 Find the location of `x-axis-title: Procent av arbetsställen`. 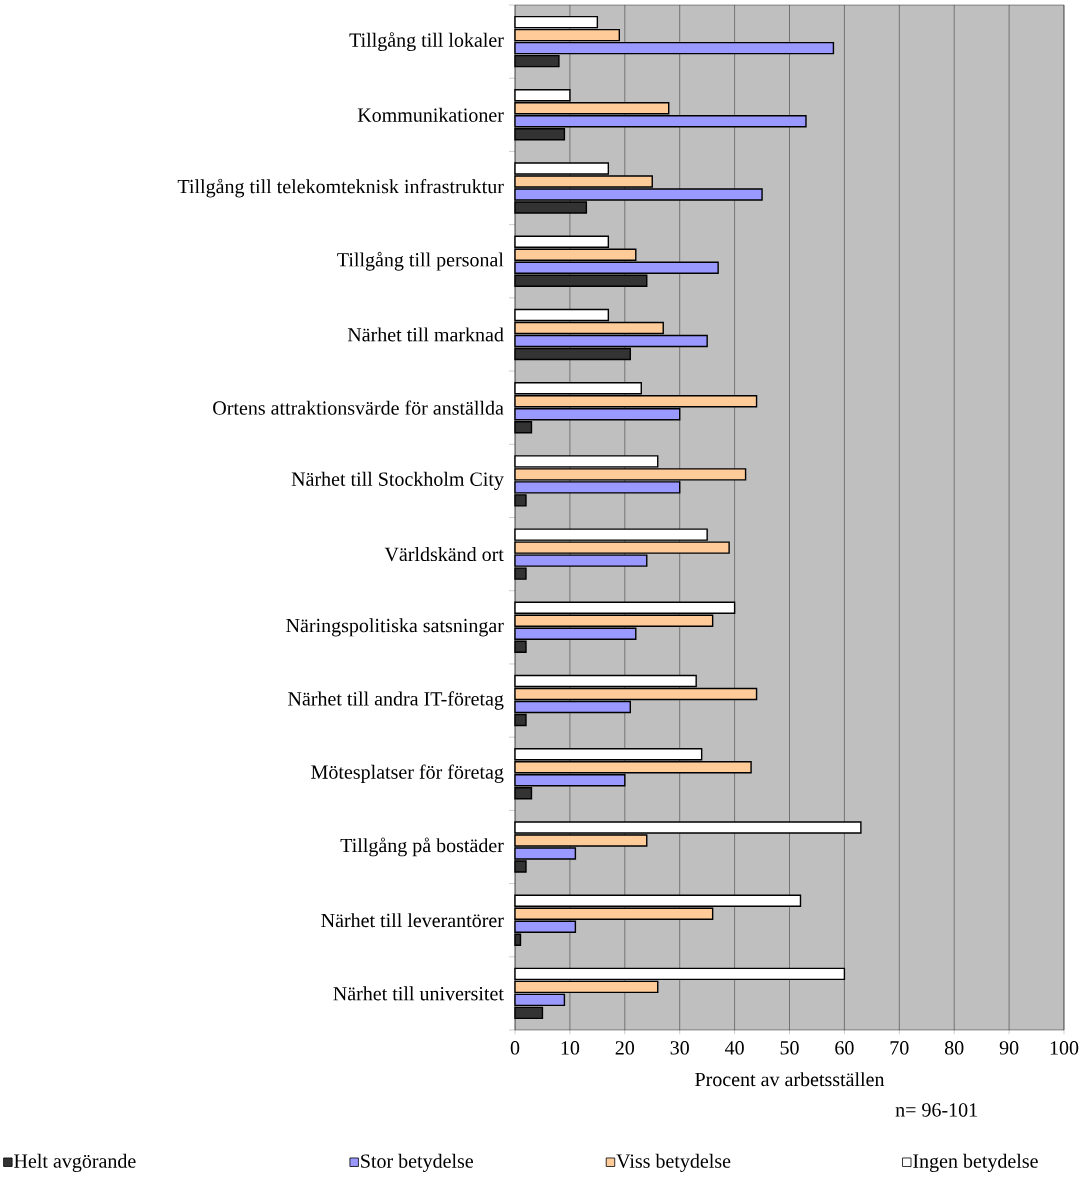

x-axis-title: Procent av arbetsställen is located at coordinates (790, 1079).